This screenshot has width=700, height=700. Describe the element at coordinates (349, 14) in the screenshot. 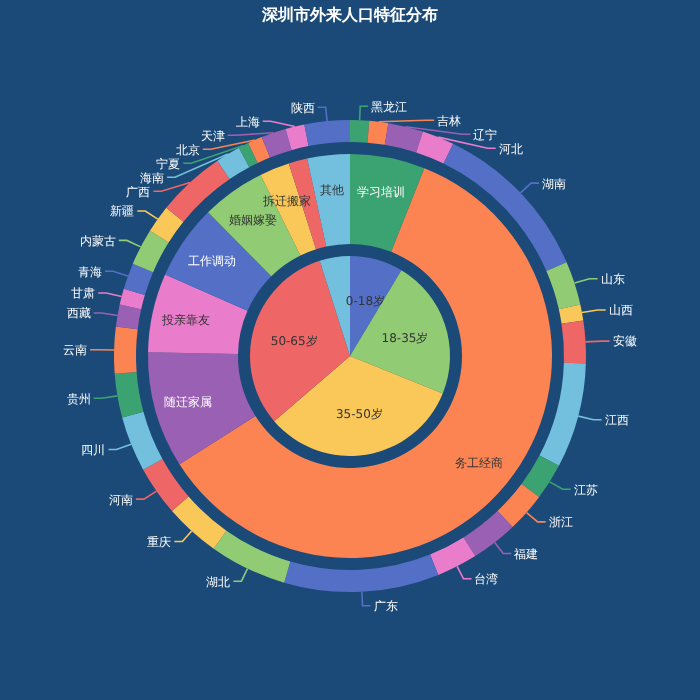

I see `chart-title: 深圳市外来人口特征分布` at that location.